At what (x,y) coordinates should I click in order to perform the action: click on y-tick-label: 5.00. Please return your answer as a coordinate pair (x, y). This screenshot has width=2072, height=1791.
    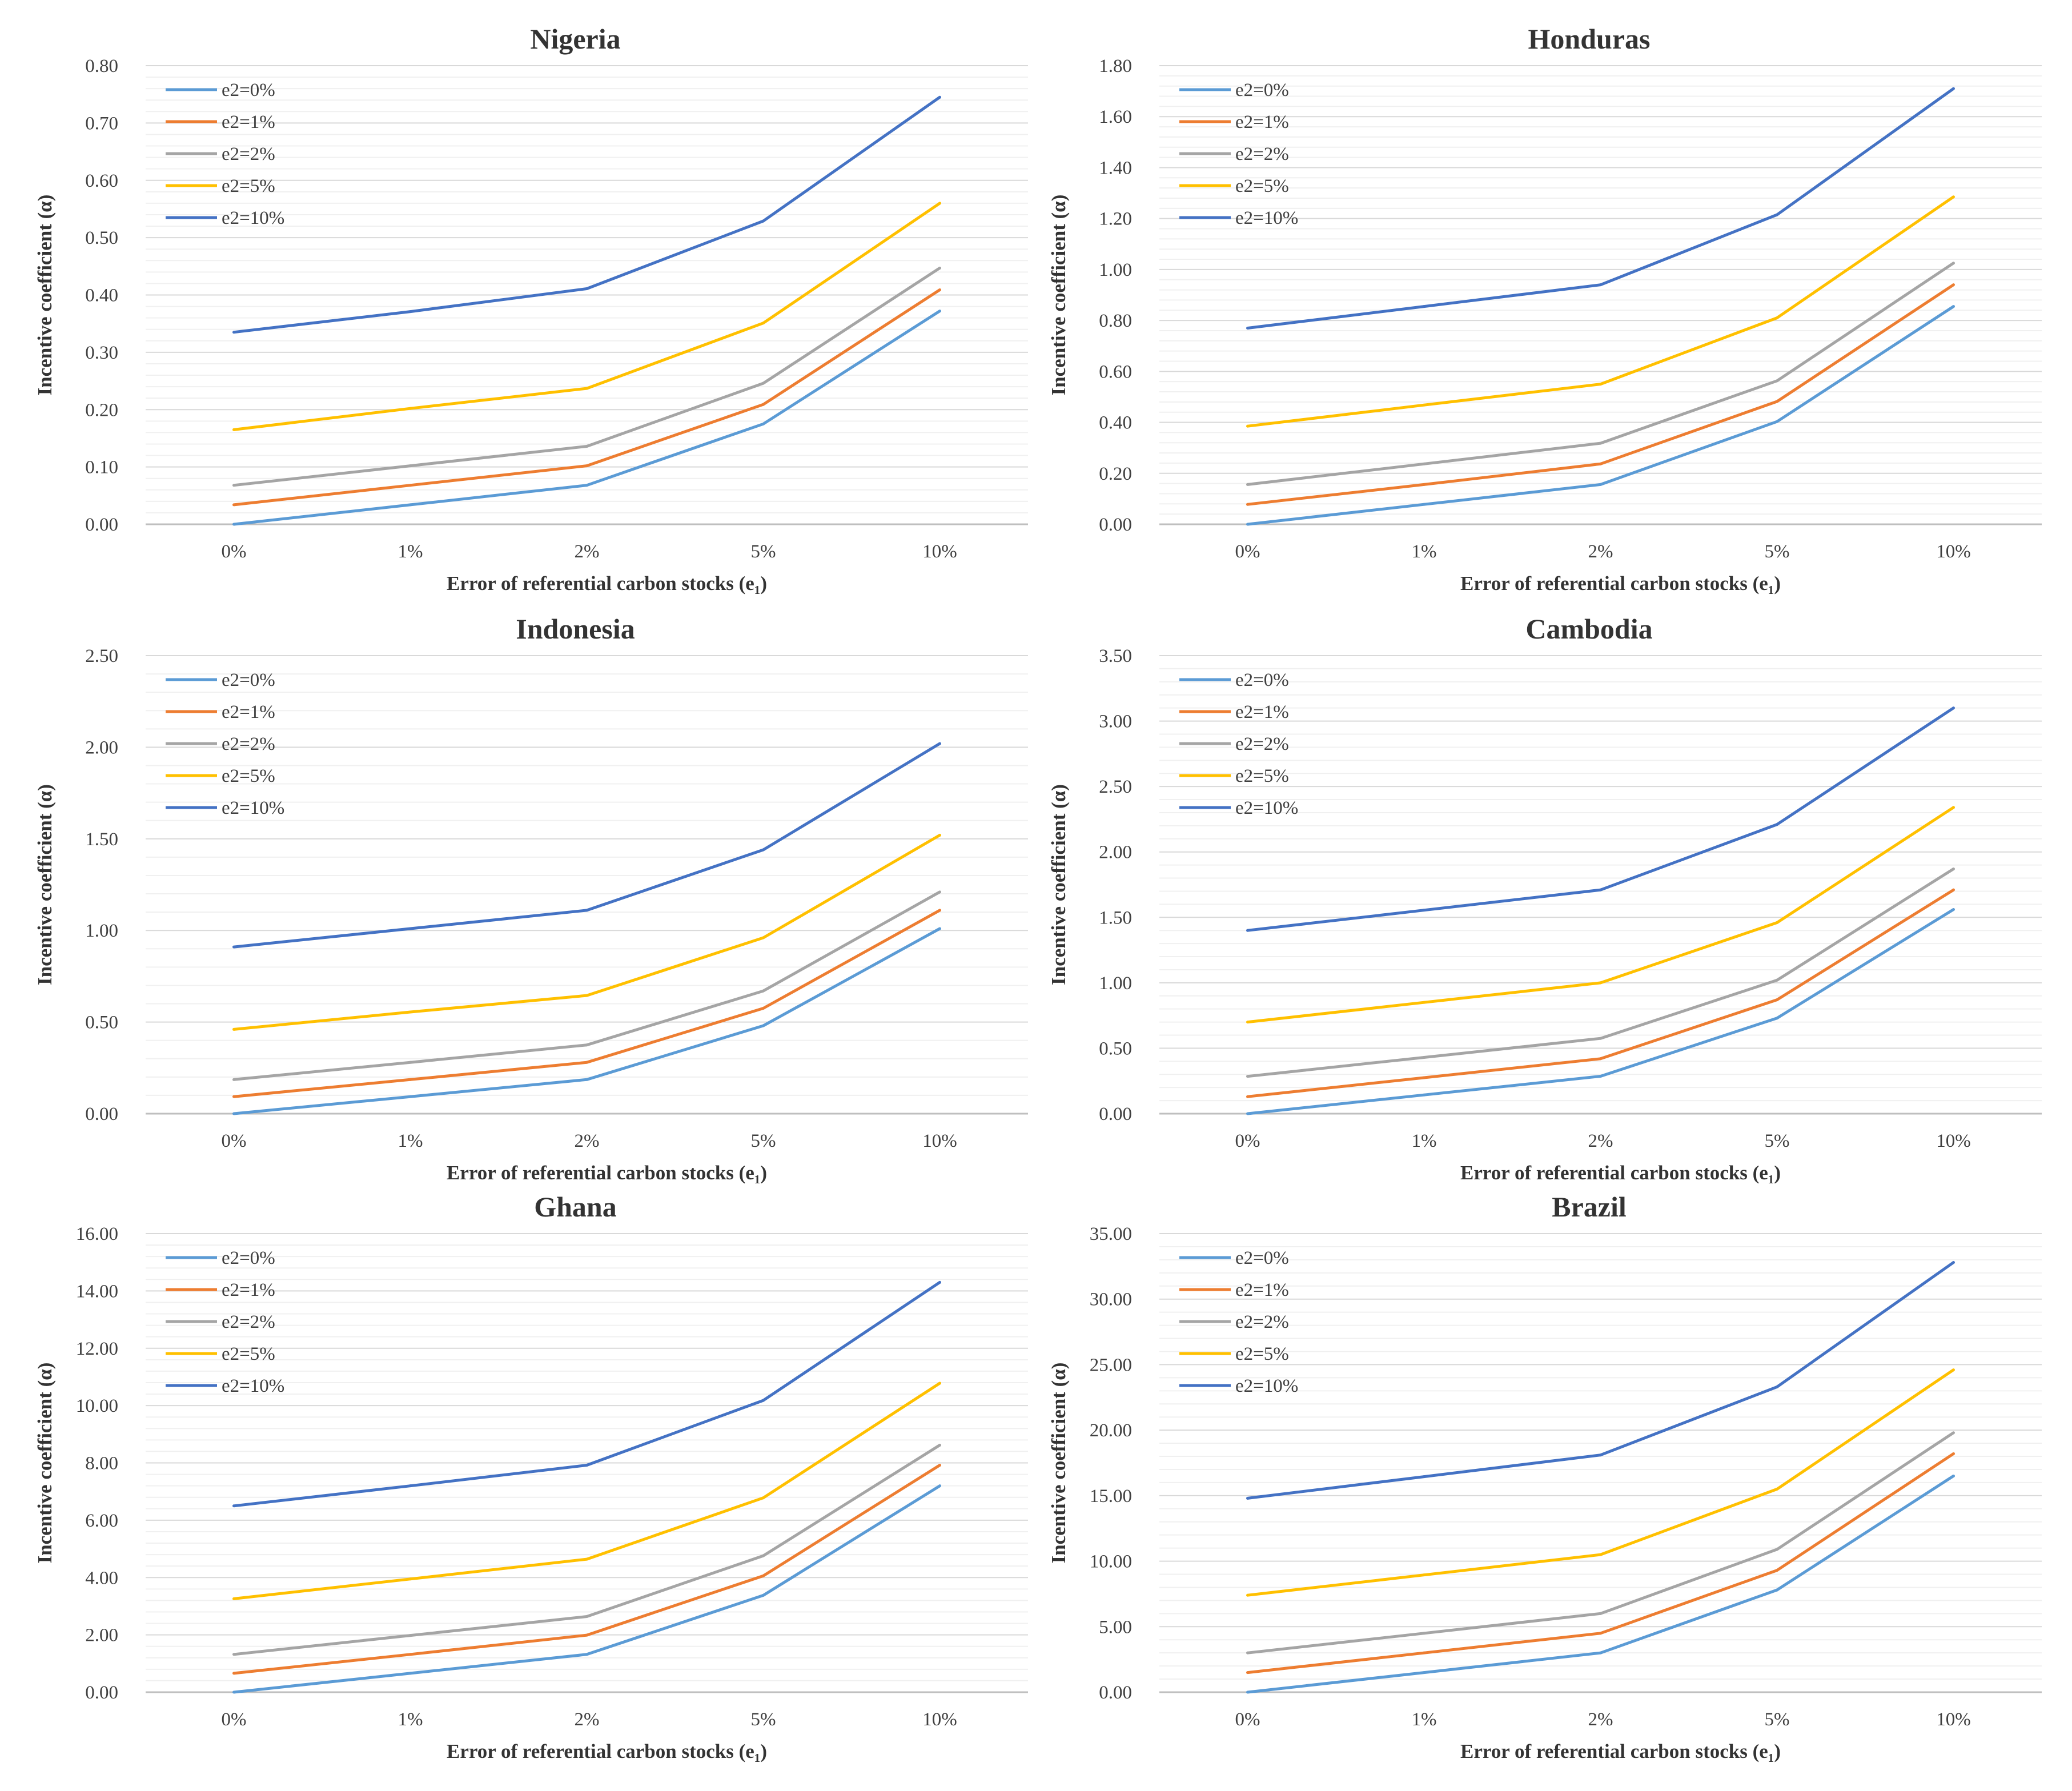
    Looking at the image, I should click on (1115, 1627).